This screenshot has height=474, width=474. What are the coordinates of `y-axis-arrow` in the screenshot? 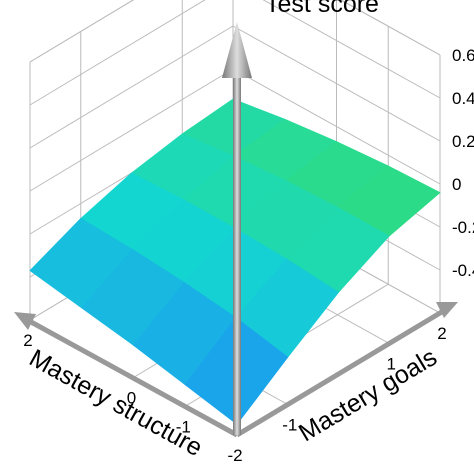 It's located at (343, 371).